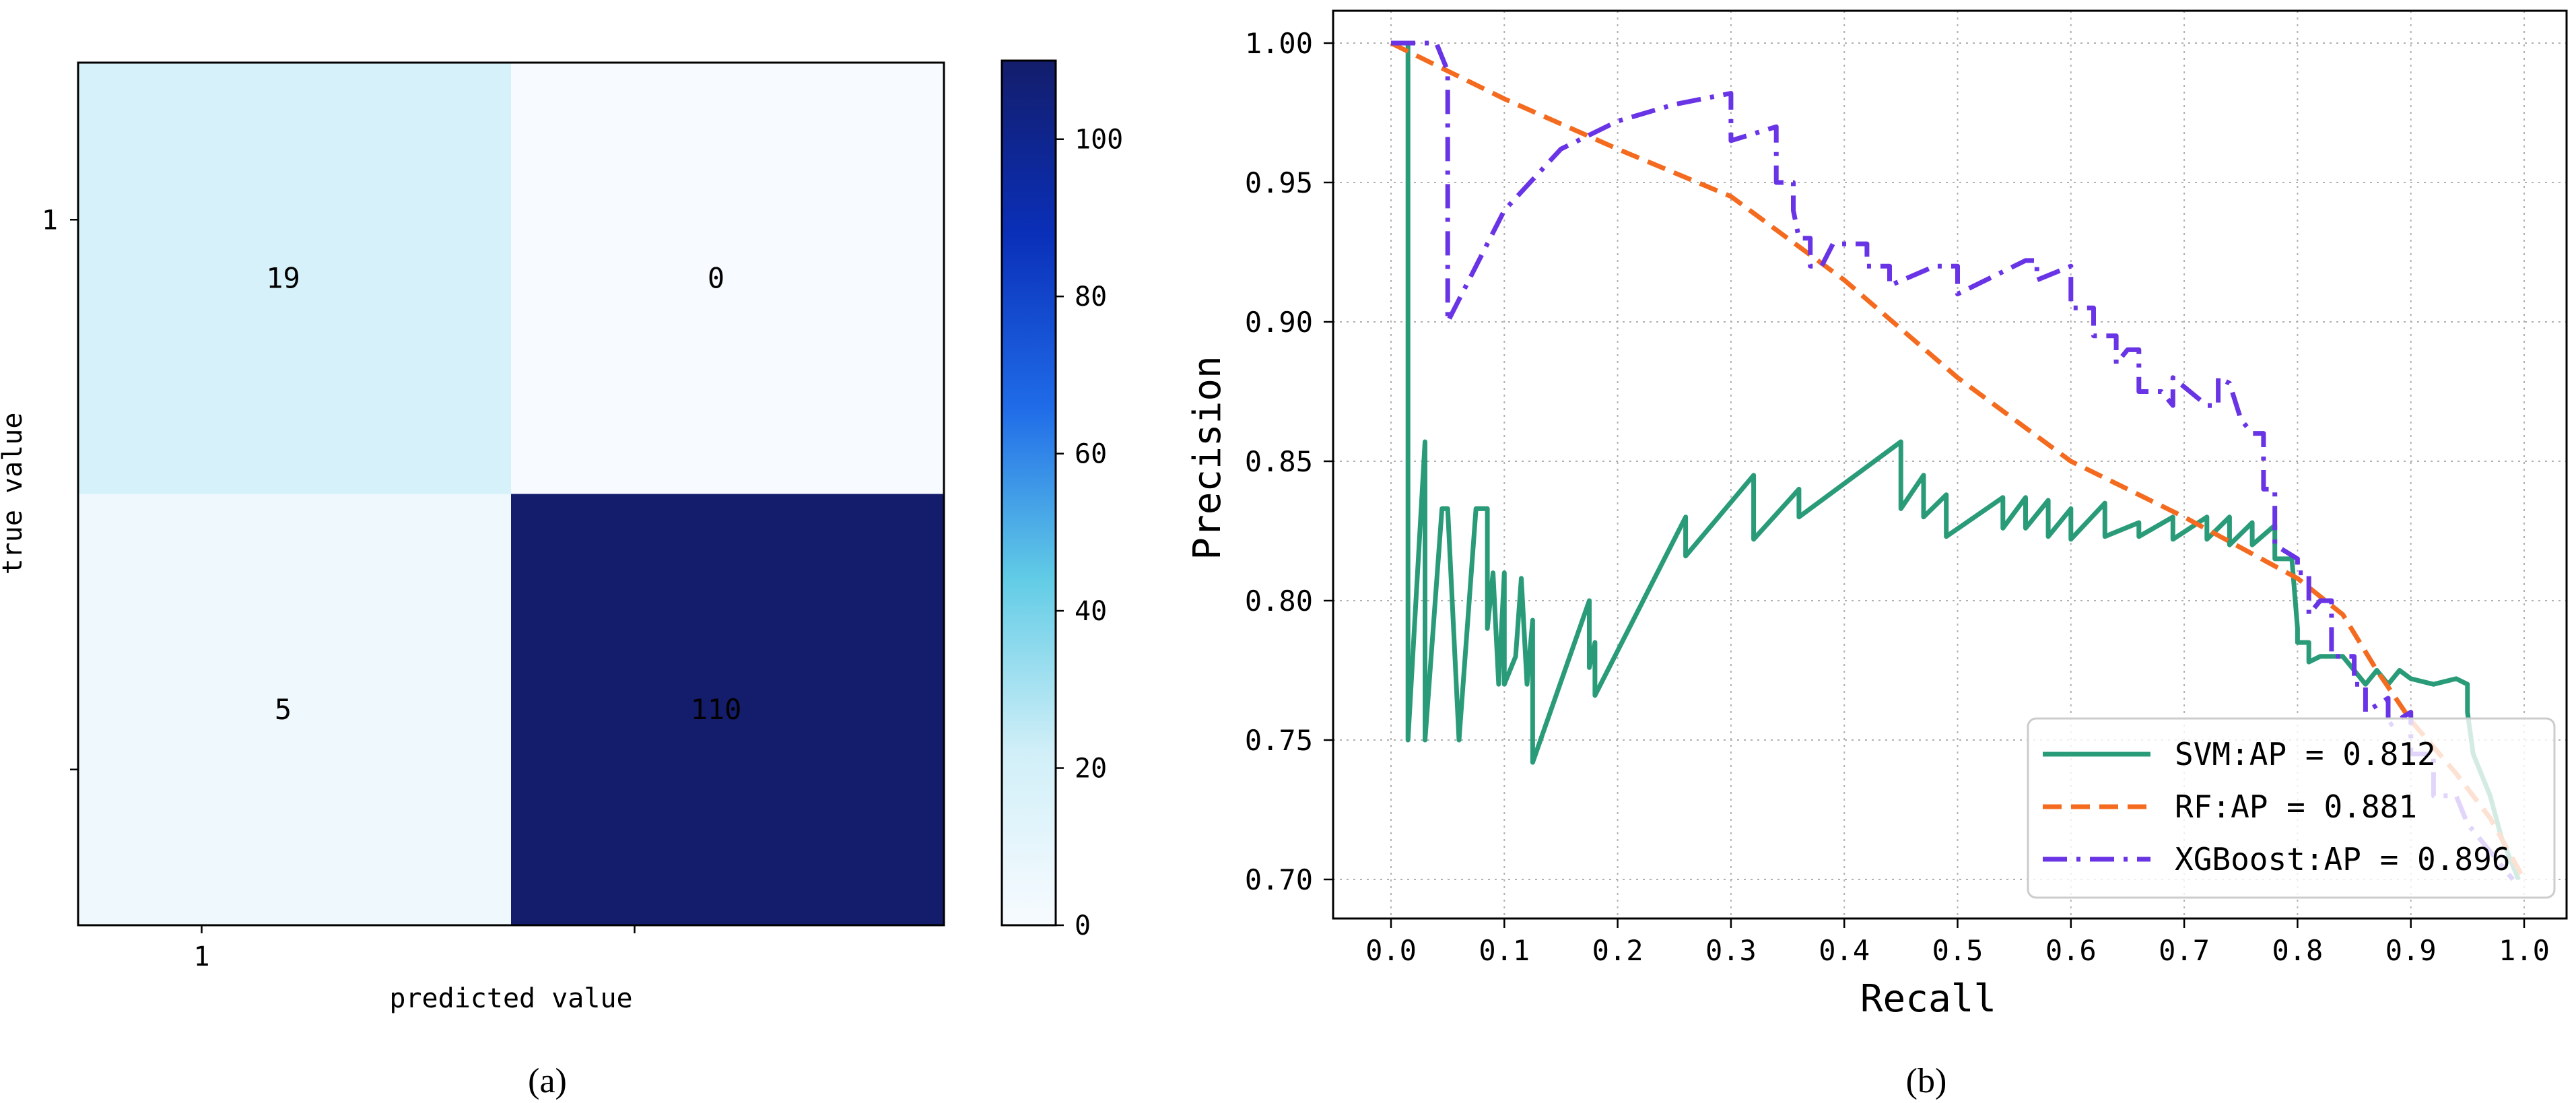 The height and width of the screenshot is (1103, 2576). What do you see at coordinates (1504, 950) in the screenshot?
I see `x-tick-label: 0.1` at bounding box center [1504, 950].